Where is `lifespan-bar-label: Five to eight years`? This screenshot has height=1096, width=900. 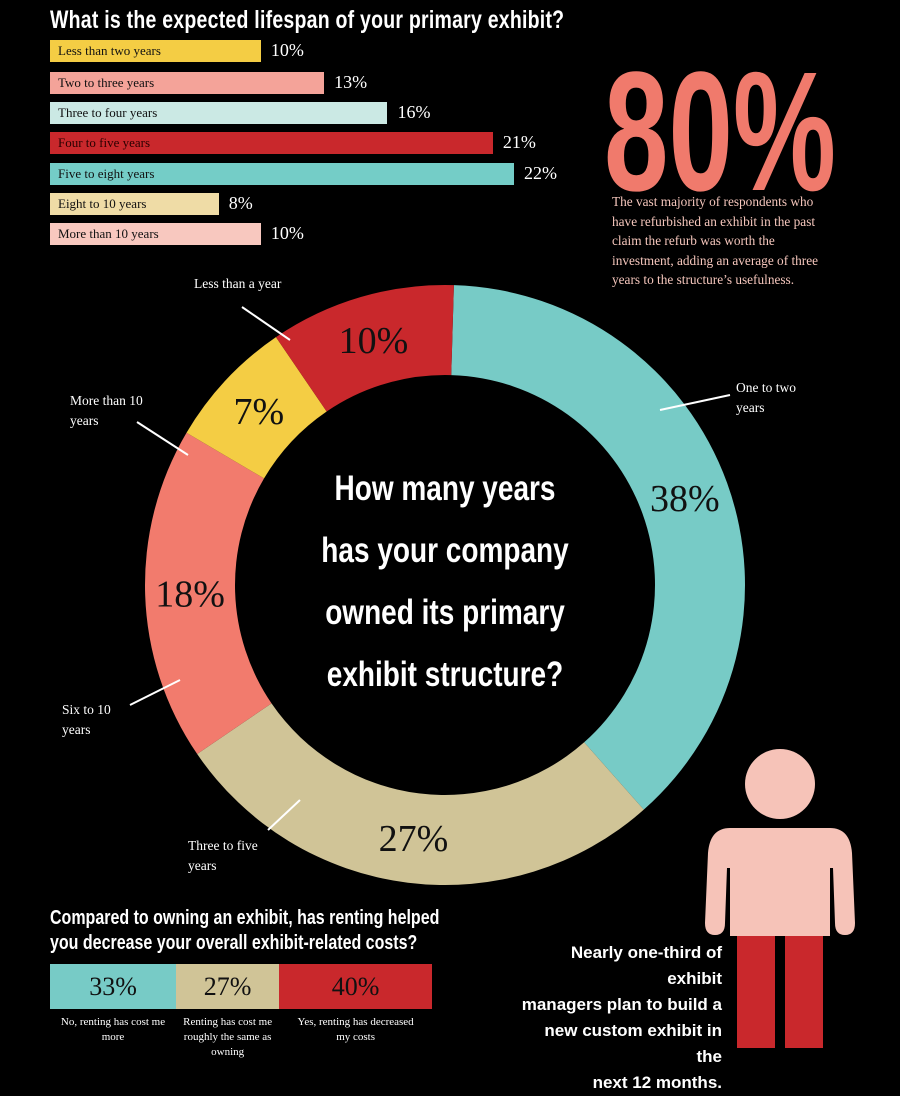 lifespan-bar-label: Five to eight years is located at coordinates (106, 173).